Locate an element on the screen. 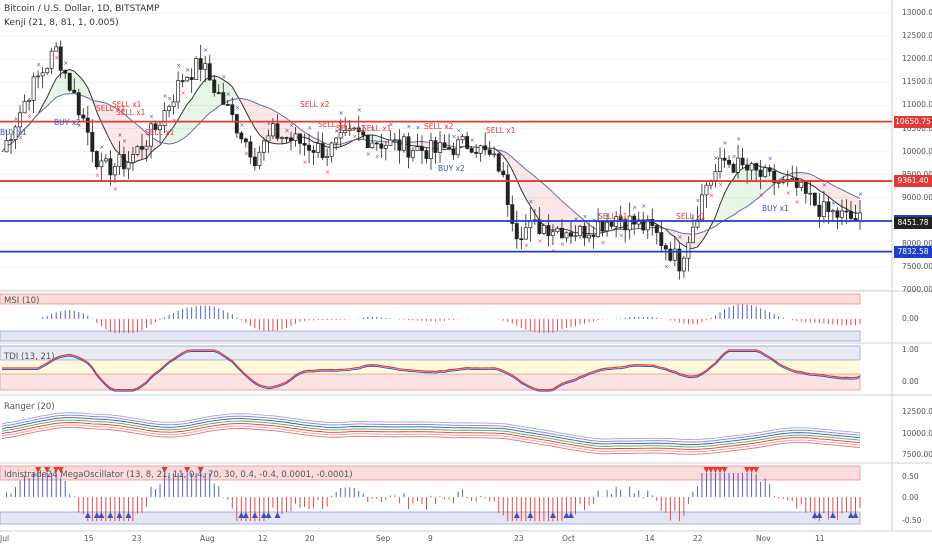 This screenshot has width=932, height=550. indicator-main-label: Kenji (21, 8, 81, 1, 0.005) is located at coordinates (61, 23).